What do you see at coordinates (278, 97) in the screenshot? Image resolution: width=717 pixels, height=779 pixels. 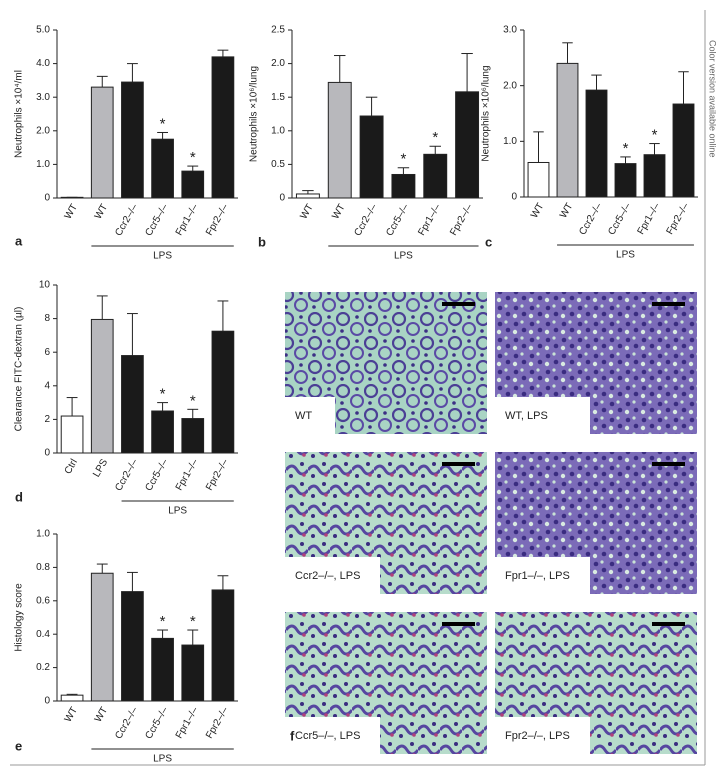 I see `y-tick-label: 1.5` at bounding box center [278, 97].